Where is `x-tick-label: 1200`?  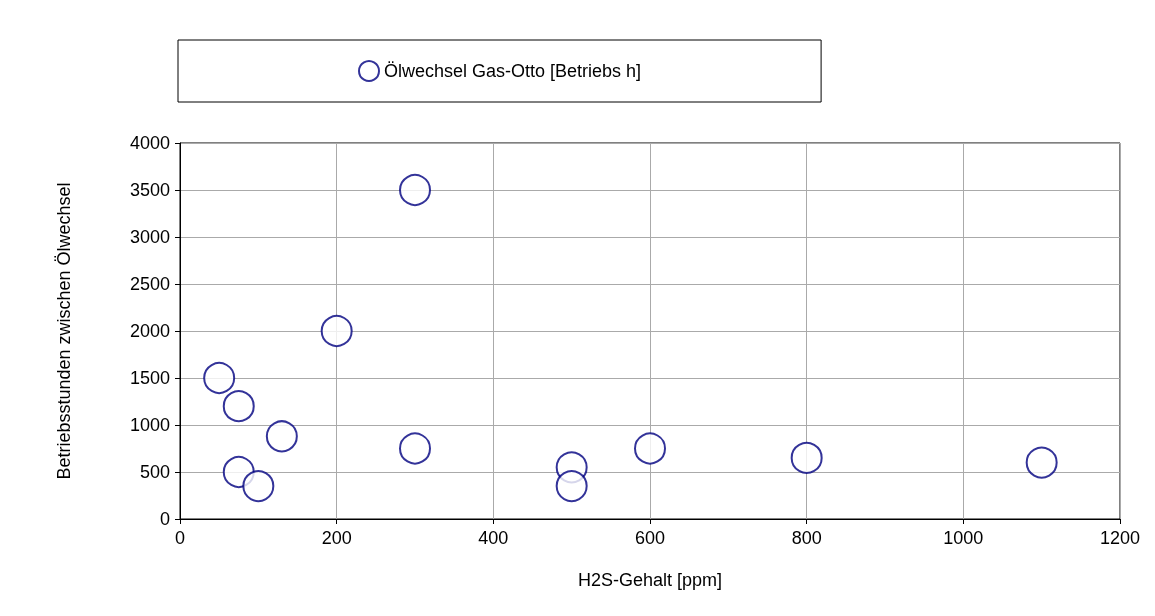 x-tick-label: 1200 is located at coordinates (1120, 538).